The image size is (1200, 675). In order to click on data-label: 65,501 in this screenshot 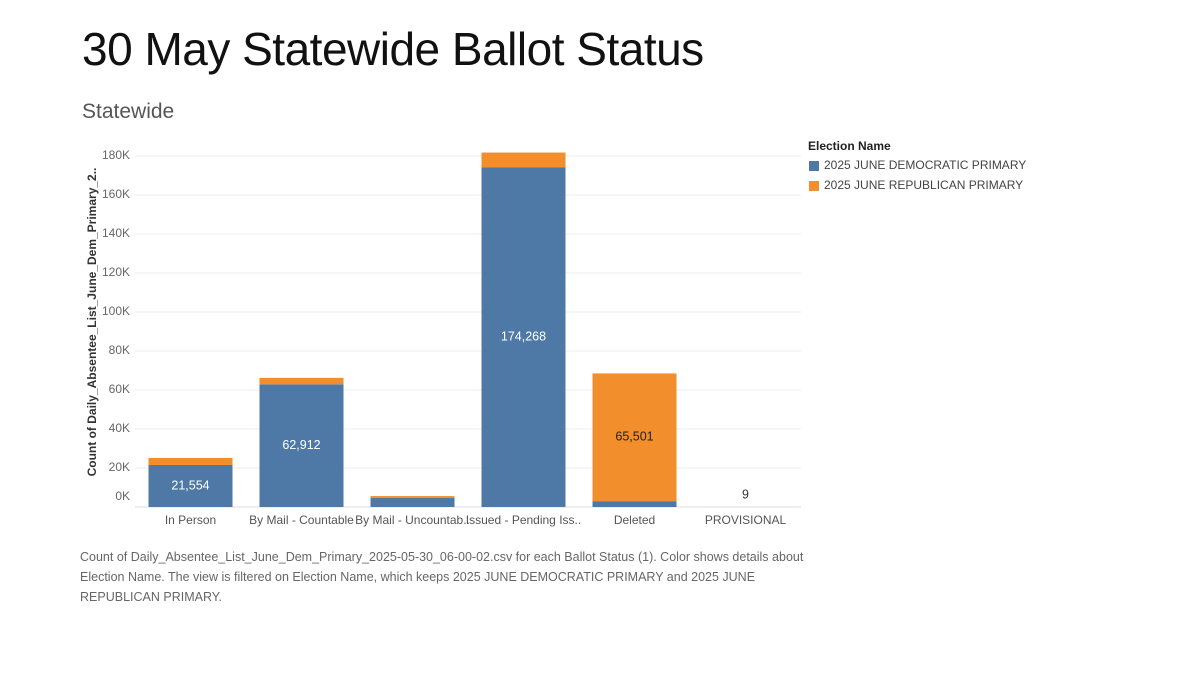, I will do `click(634, 437)`.